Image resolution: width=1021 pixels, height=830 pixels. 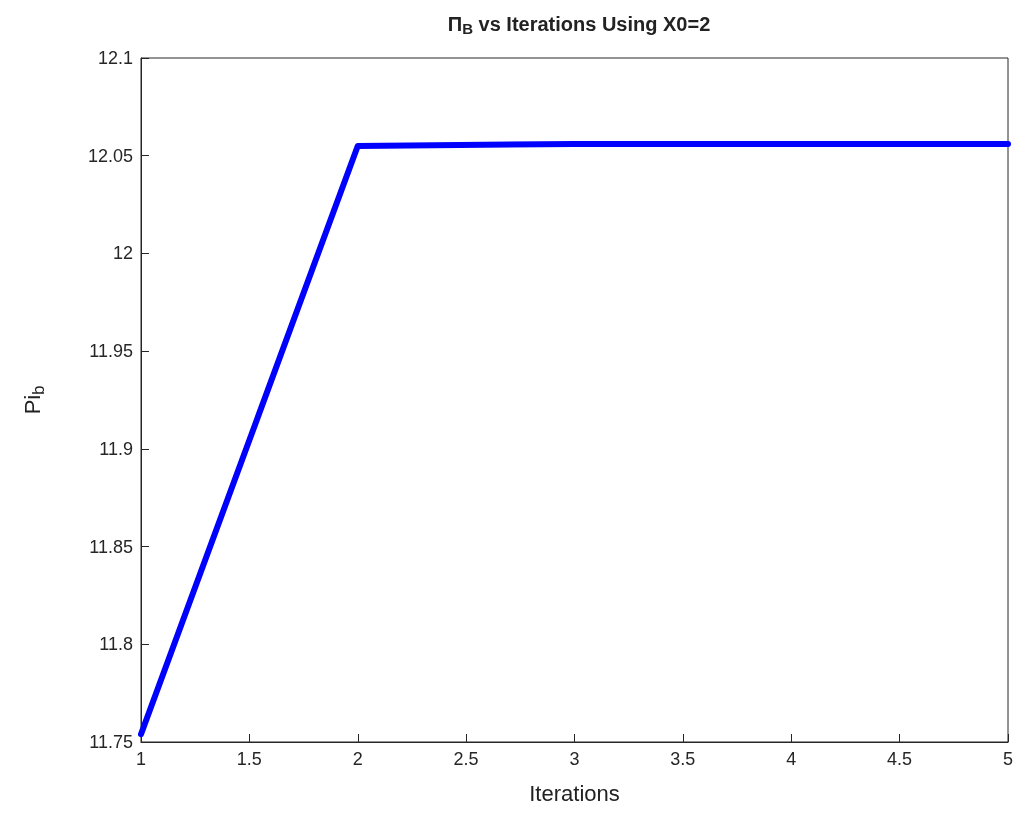 I want to click on x-tick-label: 3, so click(x=574, y=759).